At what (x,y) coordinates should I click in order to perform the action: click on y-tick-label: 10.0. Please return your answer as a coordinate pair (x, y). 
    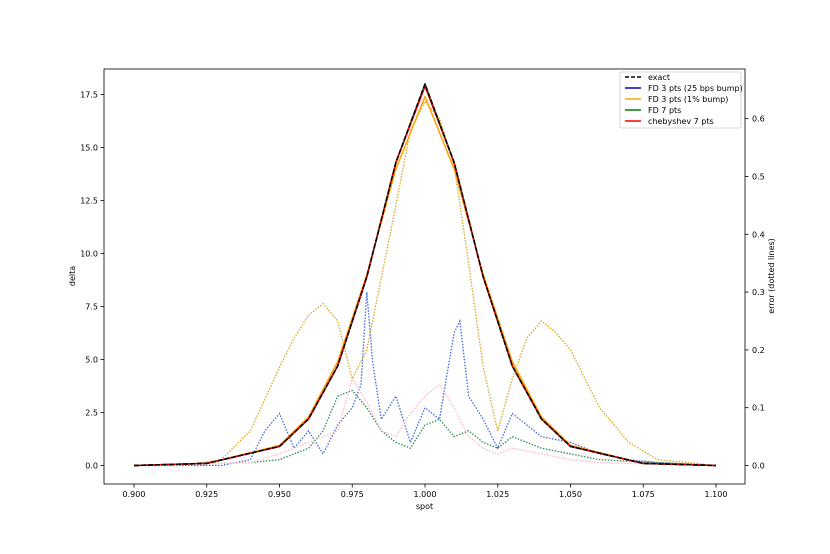
    Looking at the image, I should click on (89, 254).